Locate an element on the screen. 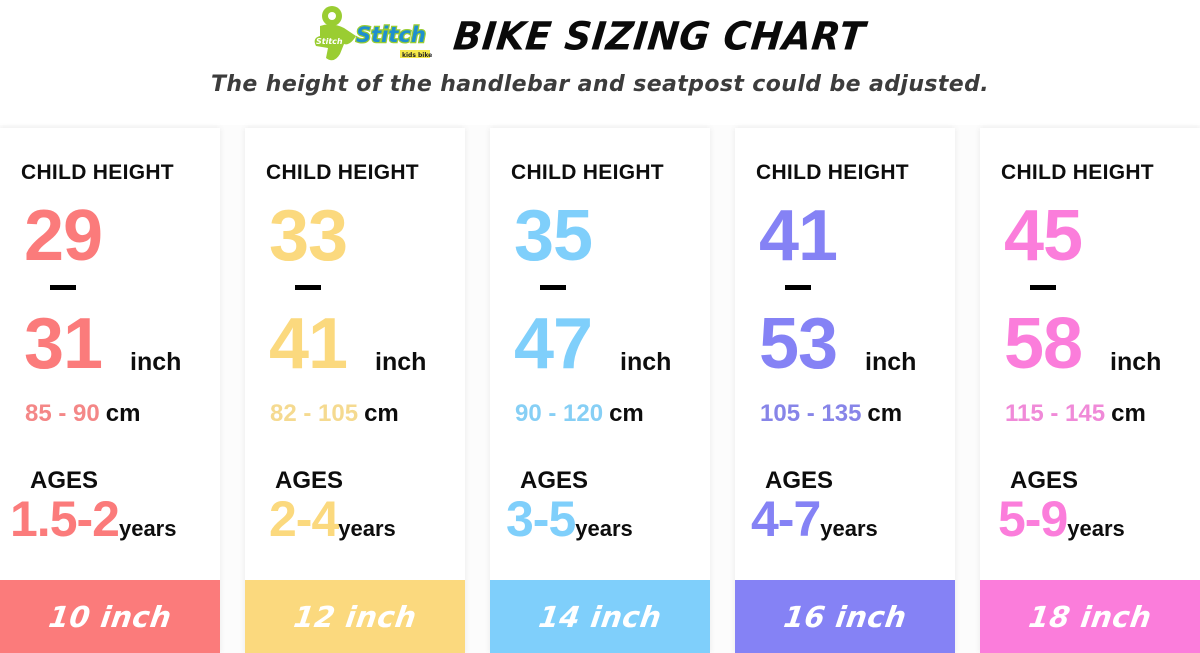 Image resolution: width=1200 pixels, height=653 pixels. cm-range-row: 105 - 135 cm is located at coordinates (831, 414).